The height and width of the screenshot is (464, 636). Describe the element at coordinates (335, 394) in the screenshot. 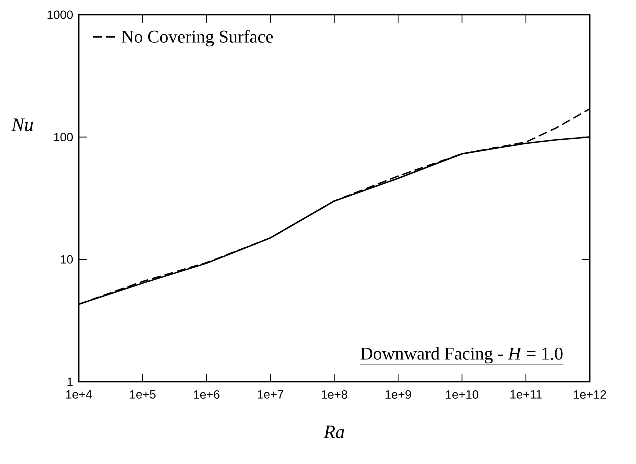

I see `x-tick-label: 1e+8` at that location.